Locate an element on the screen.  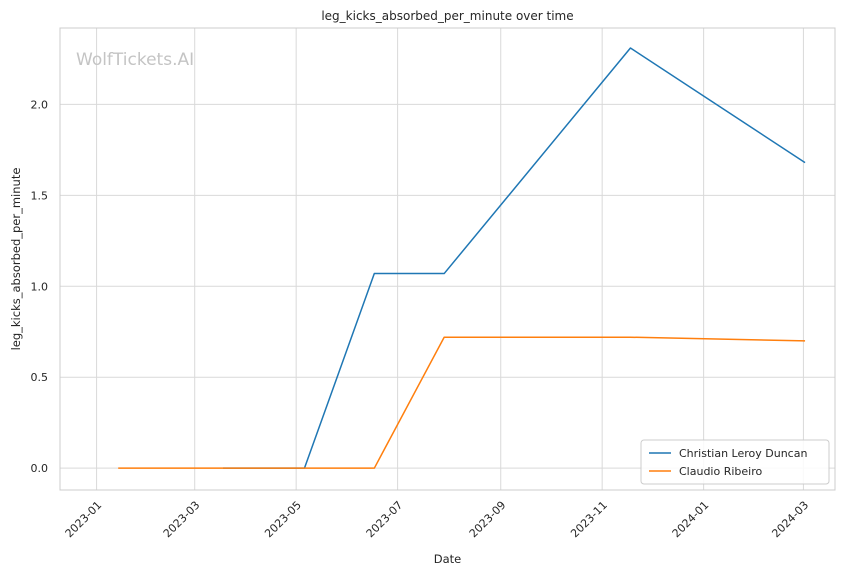
legend-label: Christian Leroy Duncan is located at coordinates (743, 453).